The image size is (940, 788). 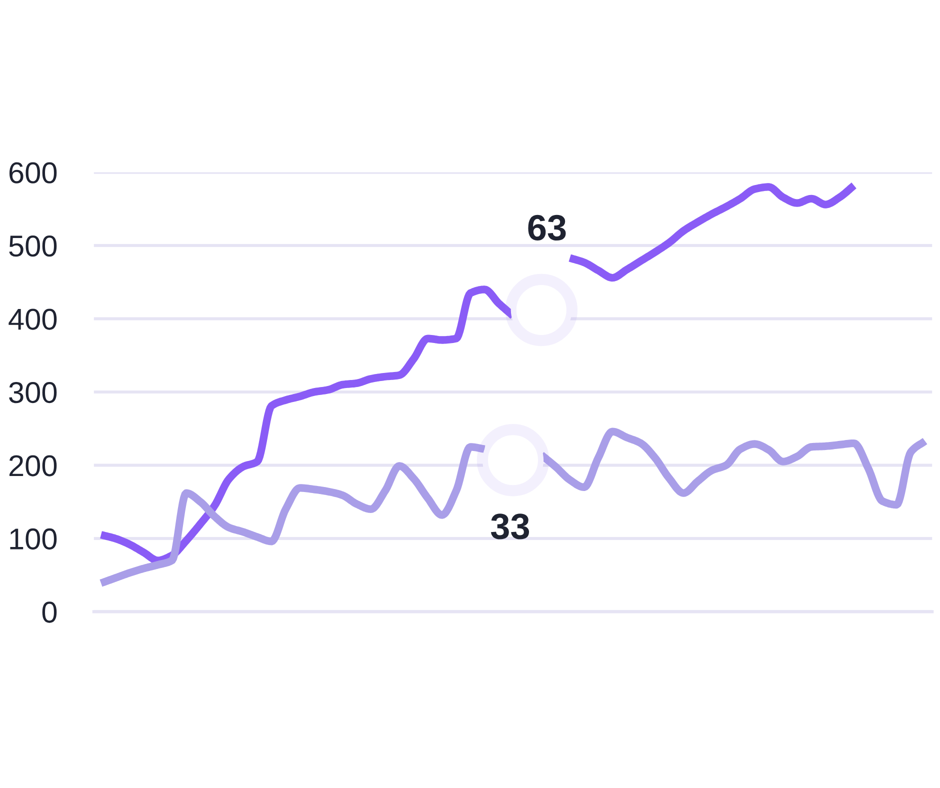 What do you see at coordinates (33, 465) in the screenshot?
I see `y-tick-label: 200` at bounding box center [33, 465].